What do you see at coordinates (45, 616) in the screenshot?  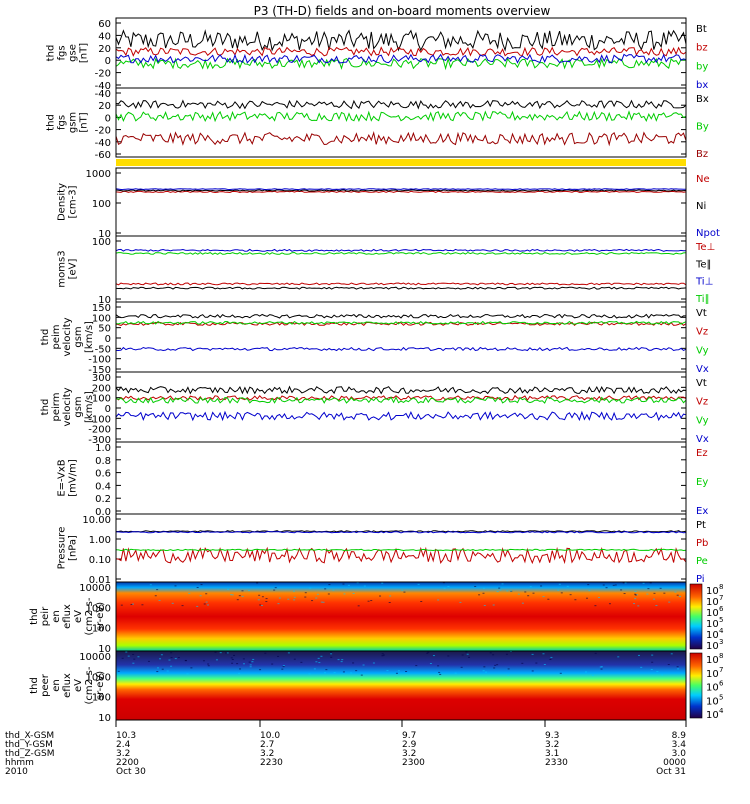 I see `y-axis-label: peir` at bounding box center [45, 616].